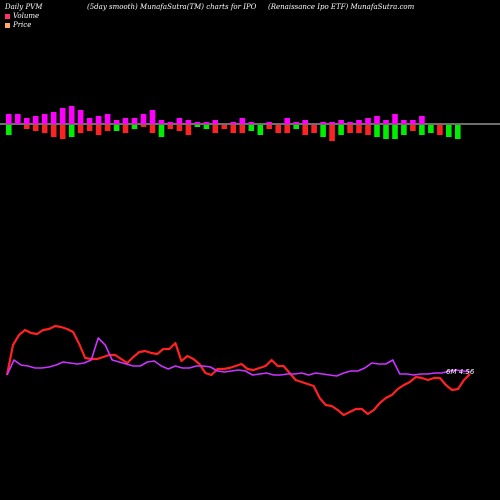 The height and width of the screenshot is (500, 500). Describe the element at coordinates (24, 7) in the screenshot. I see `chart-header-left: Daily PVM` at that location.